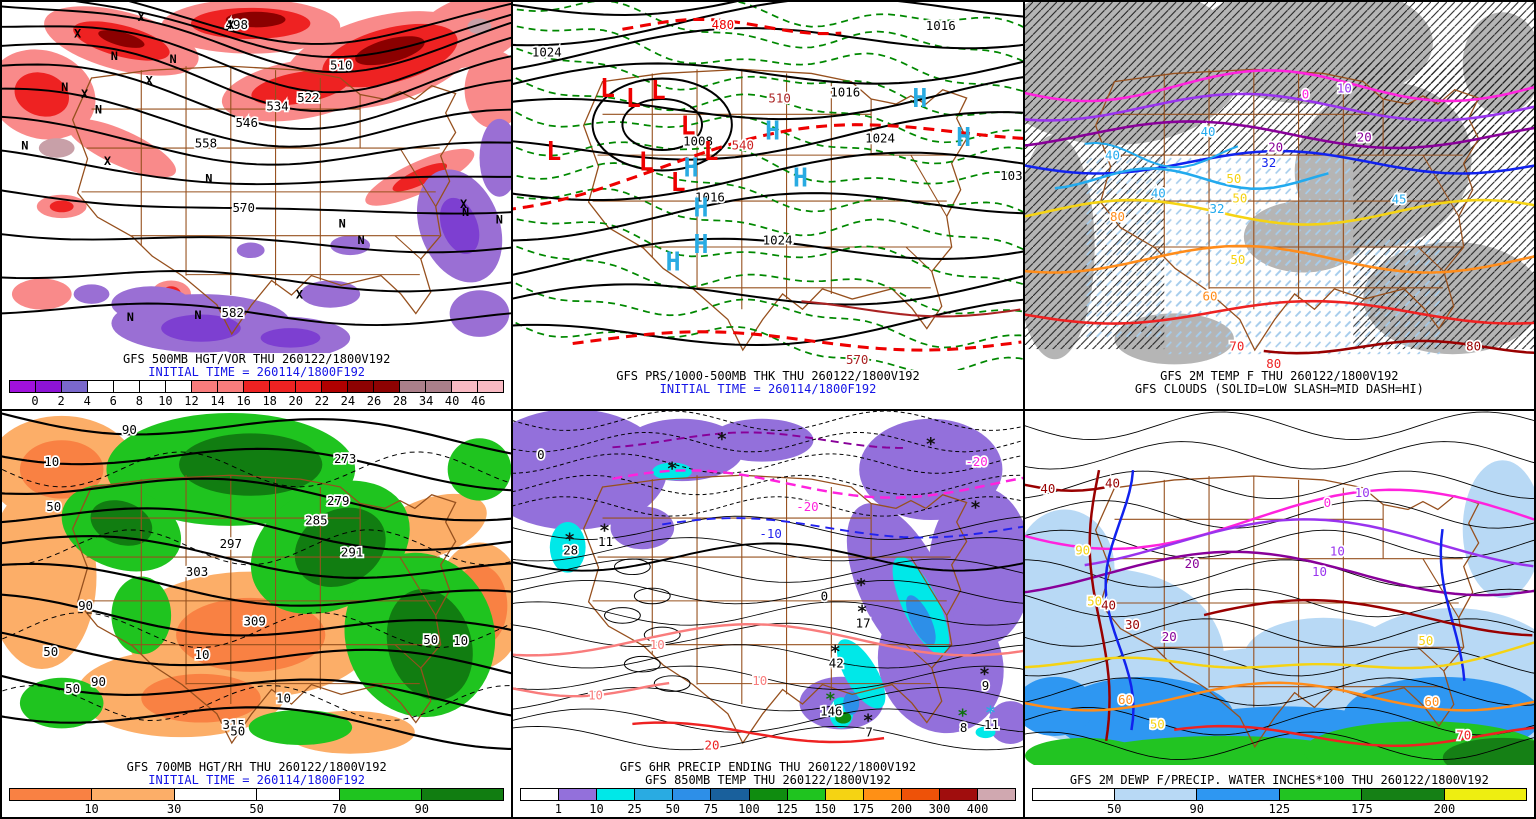 The height and width of the screenshot is (819, 1536). I want to click on colorbar-tick-label: 12, so click(191, 400).